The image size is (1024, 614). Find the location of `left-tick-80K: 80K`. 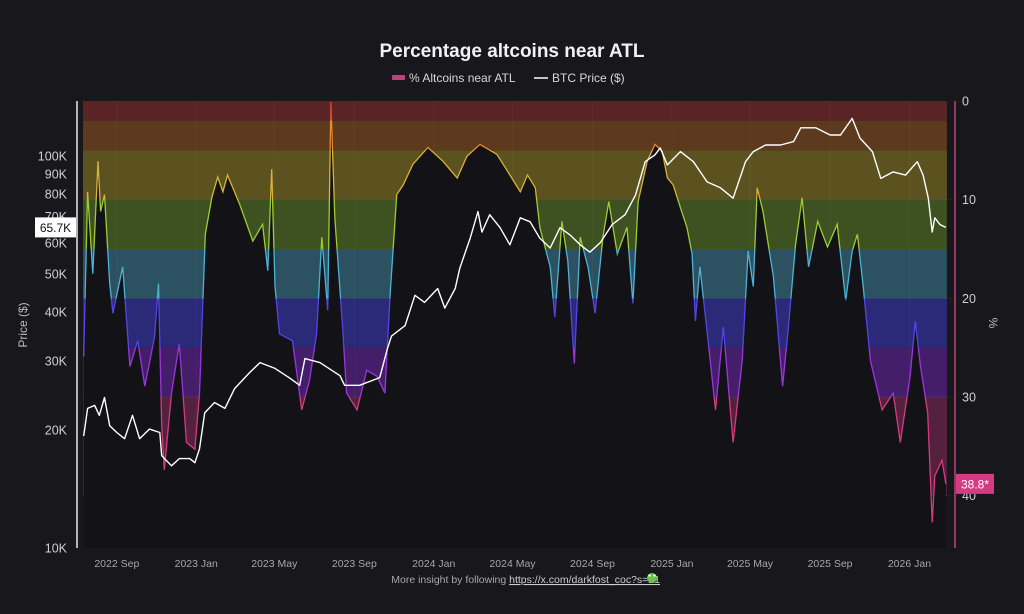

left-tick-80K: 80K is located at coordinates (56, 194).